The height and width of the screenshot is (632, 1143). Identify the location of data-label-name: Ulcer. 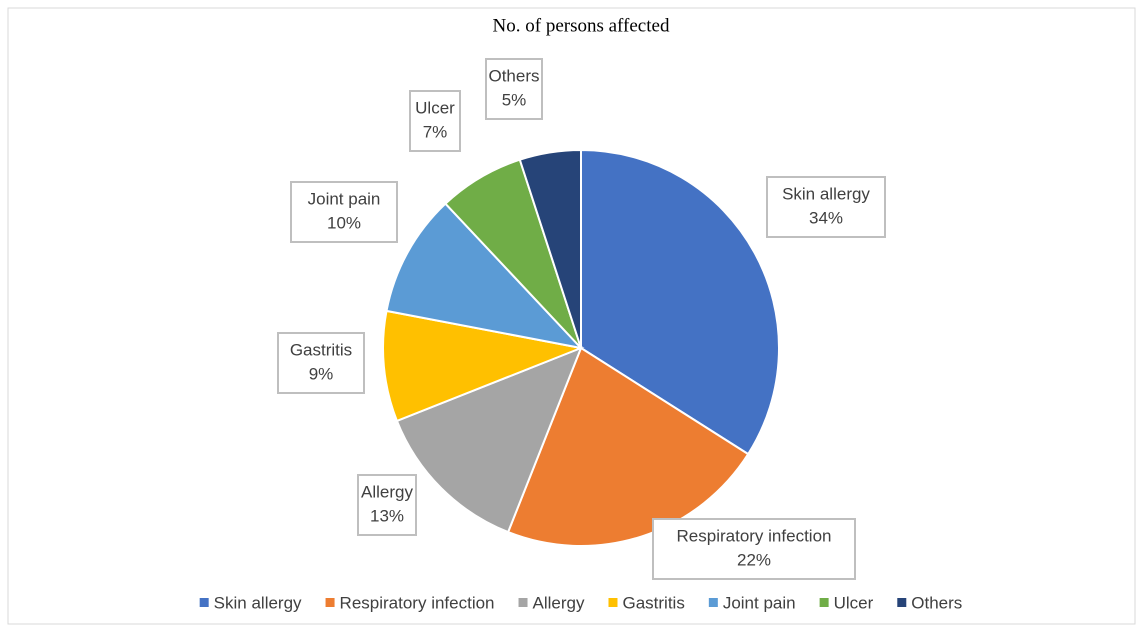
(435, 107).